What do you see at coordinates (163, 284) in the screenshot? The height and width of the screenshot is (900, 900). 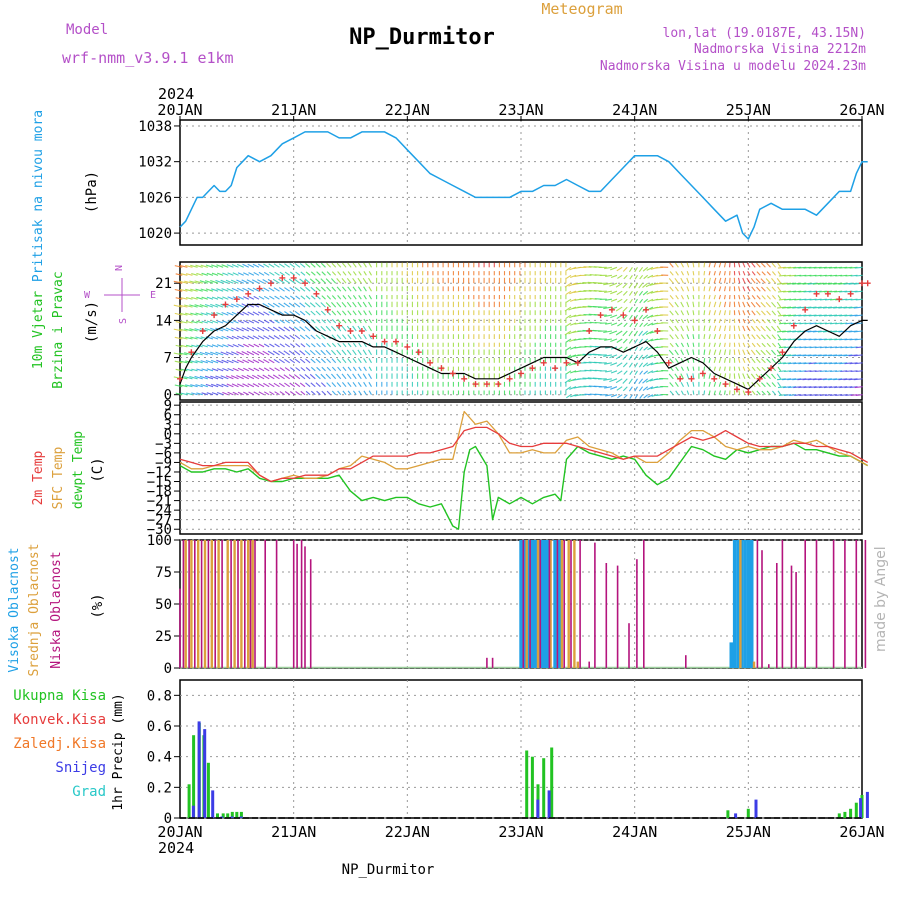 I see `y-tick-label: 21` at bounding box center [163, 284].